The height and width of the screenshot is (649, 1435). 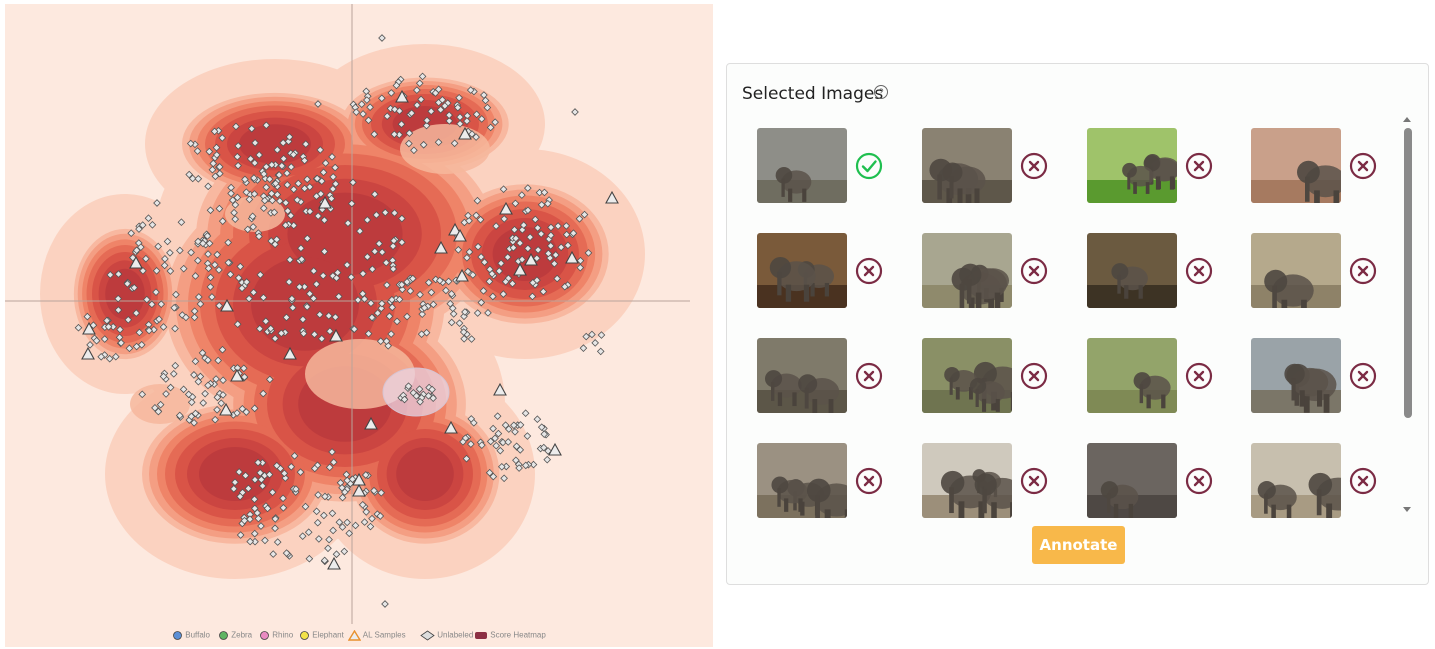 I want to click on legend-item: Score Heatmap, so click(x=510, y=635).